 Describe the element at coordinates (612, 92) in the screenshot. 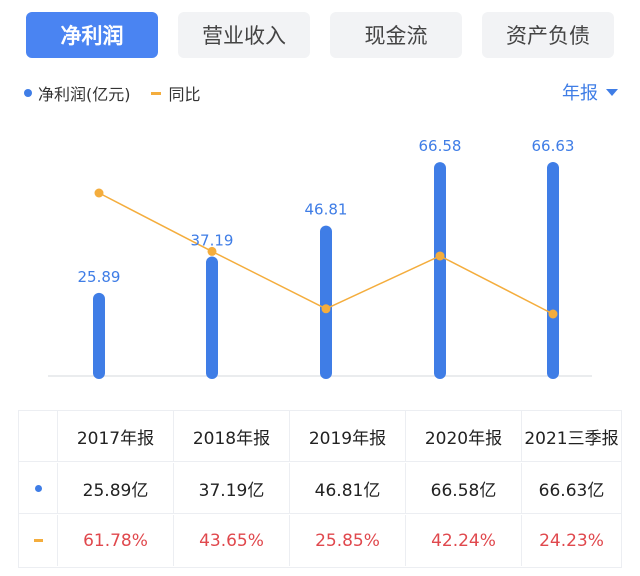

I see `chevron-down-icon` at that location.